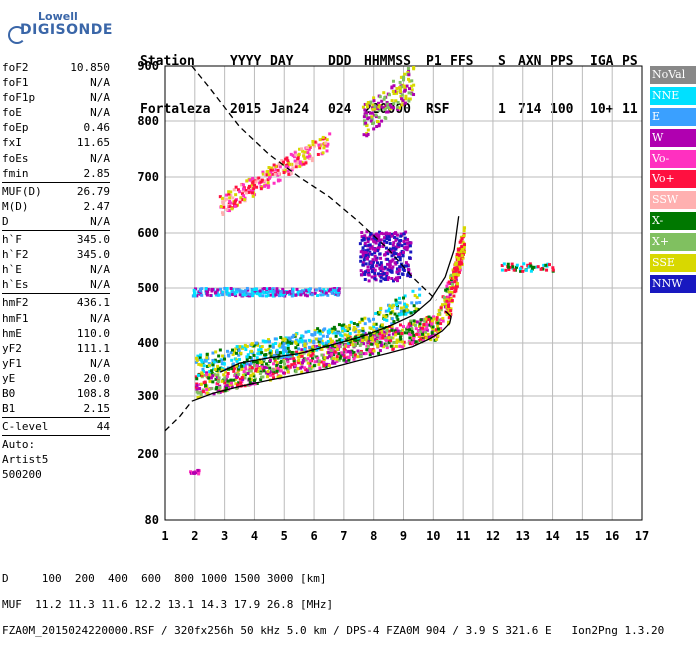  I want to click on legend-item: NoVal, so click(673, 75).